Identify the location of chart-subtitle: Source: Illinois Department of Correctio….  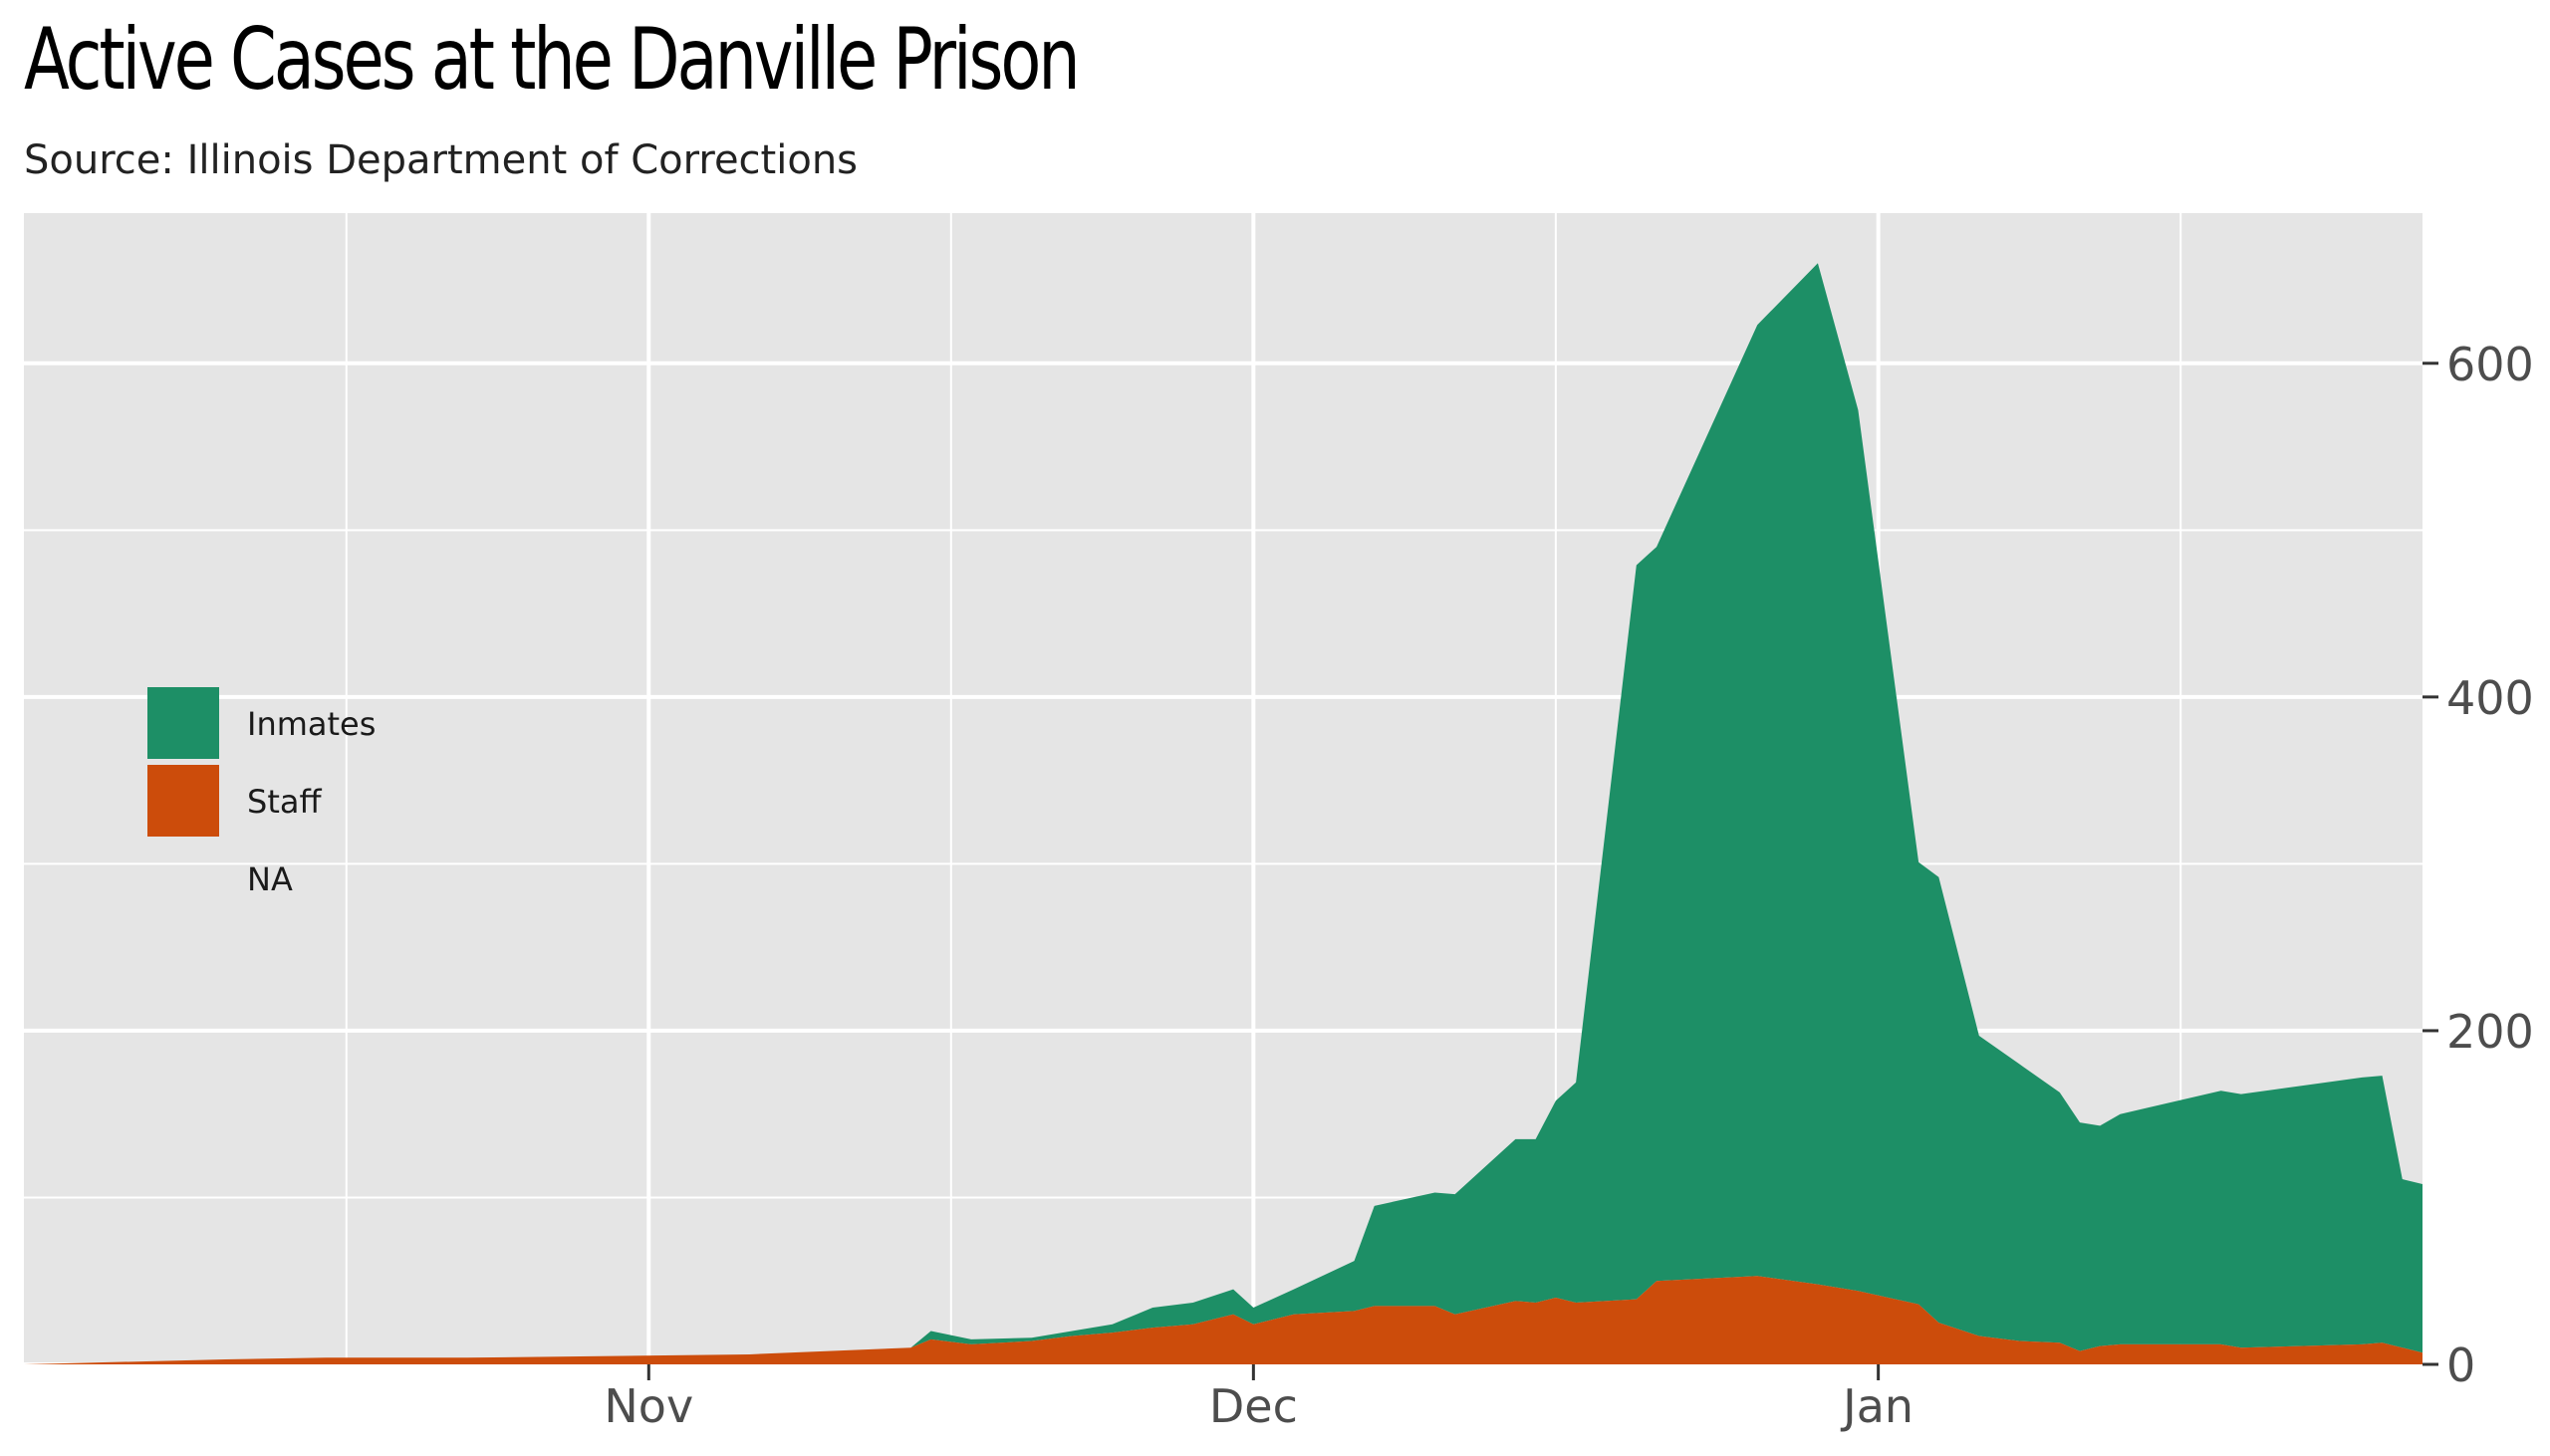
(441, 160).